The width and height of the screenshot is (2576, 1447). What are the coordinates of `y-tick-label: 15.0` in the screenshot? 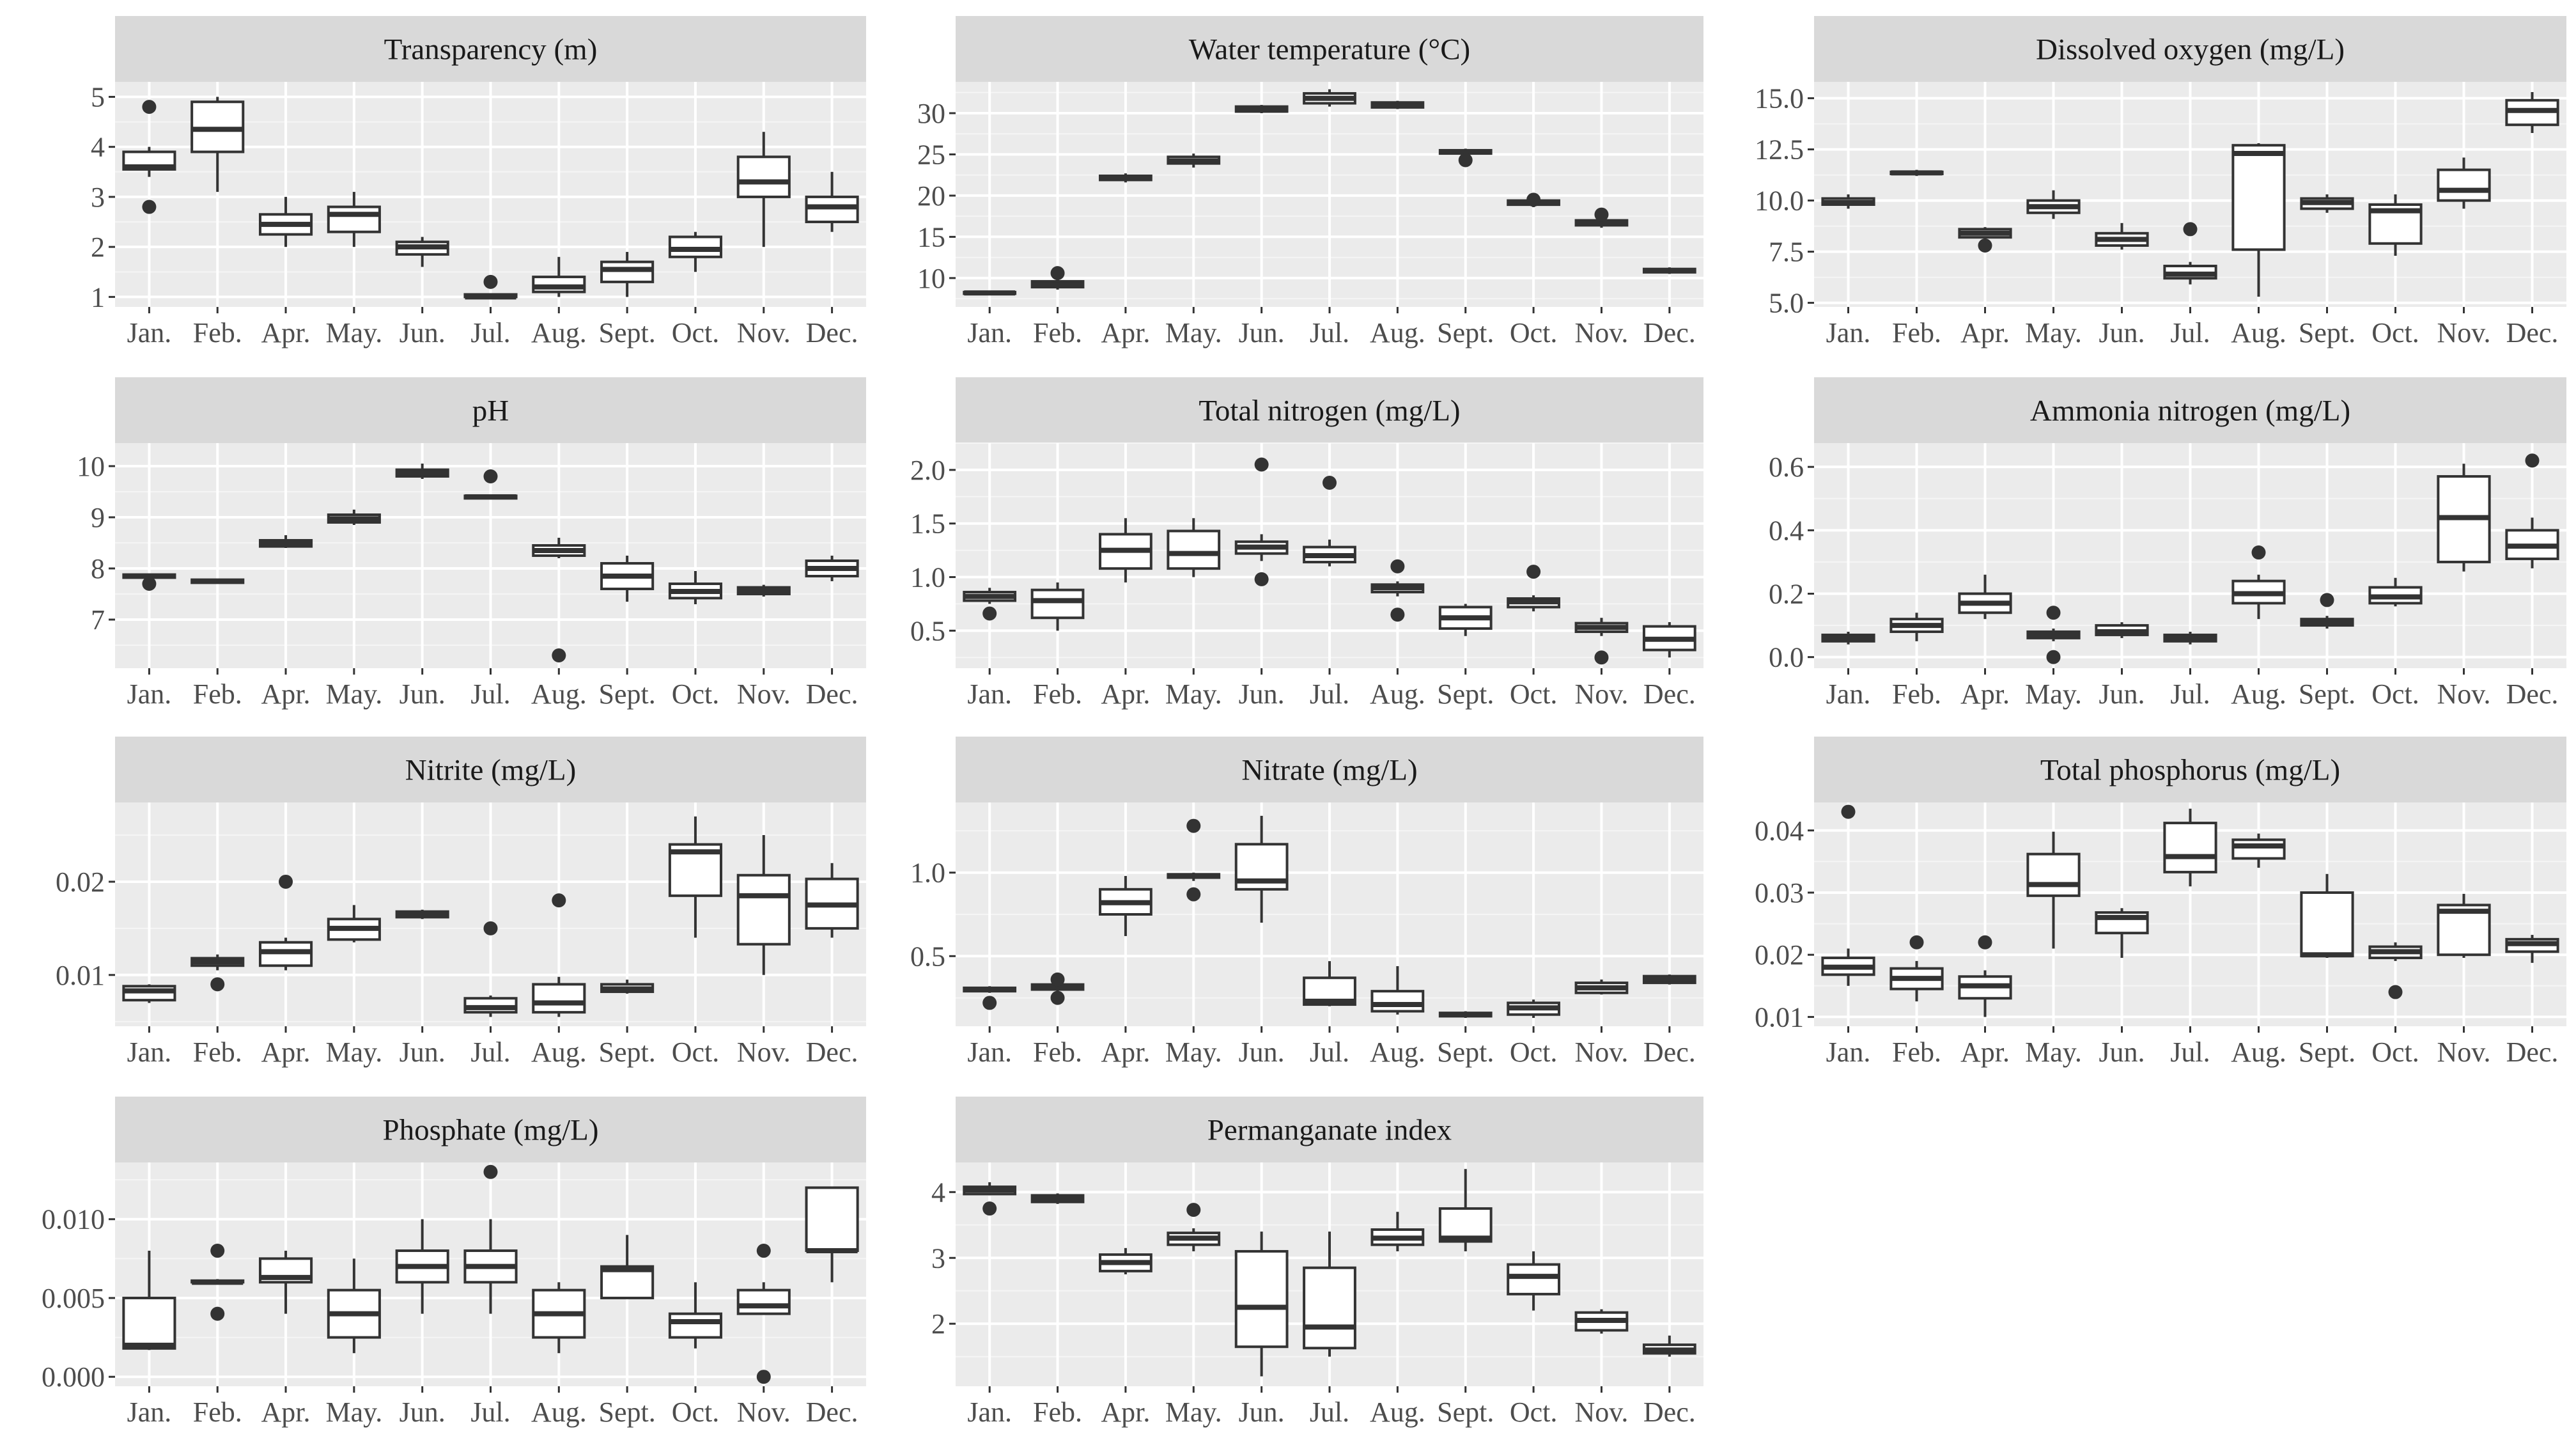 It's located at (1780, 99).